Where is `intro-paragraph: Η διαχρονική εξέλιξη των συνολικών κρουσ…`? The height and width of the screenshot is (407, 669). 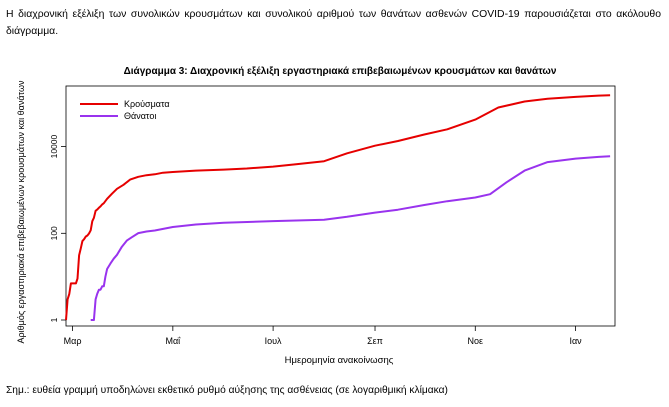 intro-paragraph: Η διαχρονική εξέλιξη των συνολικών κρουσ… is located at coordinates (333, 23).